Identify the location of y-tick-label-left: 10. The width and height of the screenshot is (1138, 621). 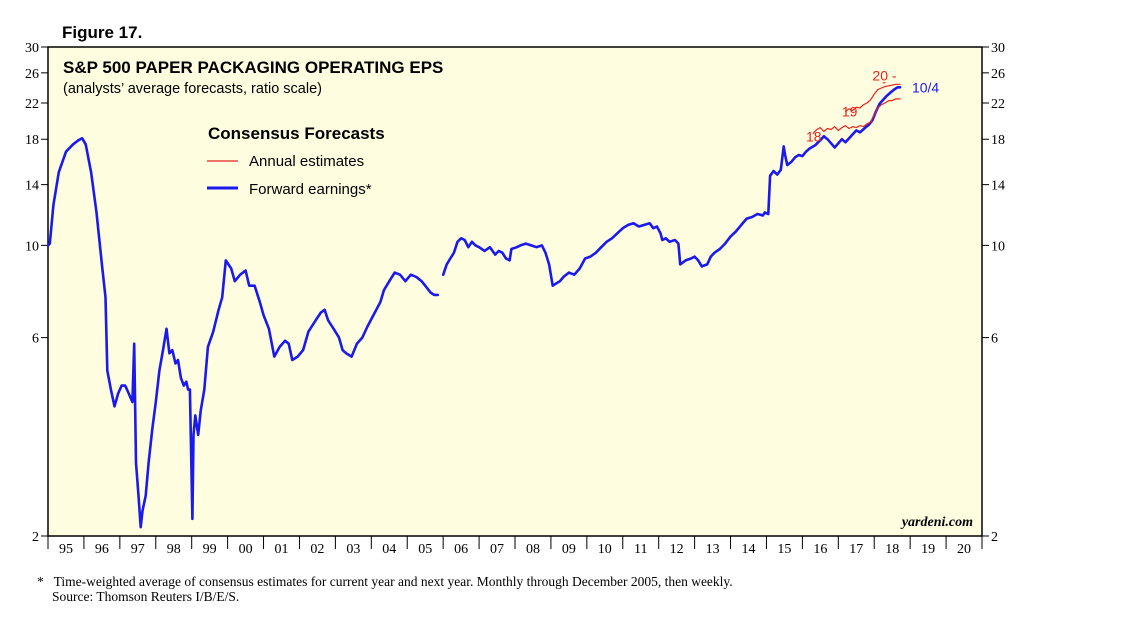
(32, 246).